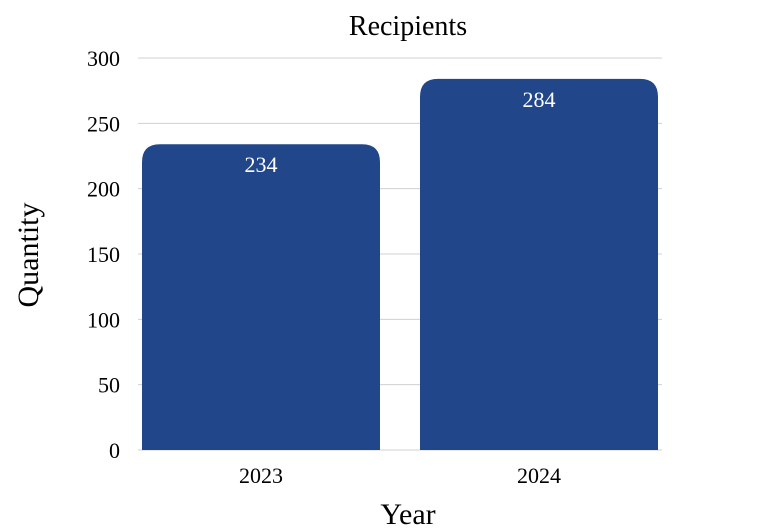 The width and height of the screenshot is (765, 529). What do you see at coordinates (114, 450) in the screenshot?
I see `y-tick-label: 0` at bounding box center [114, 450].